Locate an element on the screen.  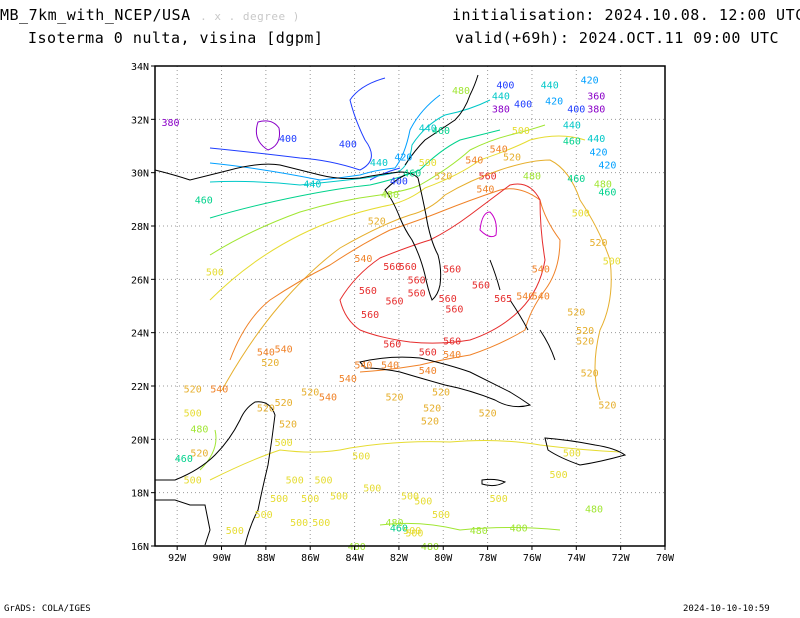
lon-tick-label: 70W is located at coordinates (665, 558).